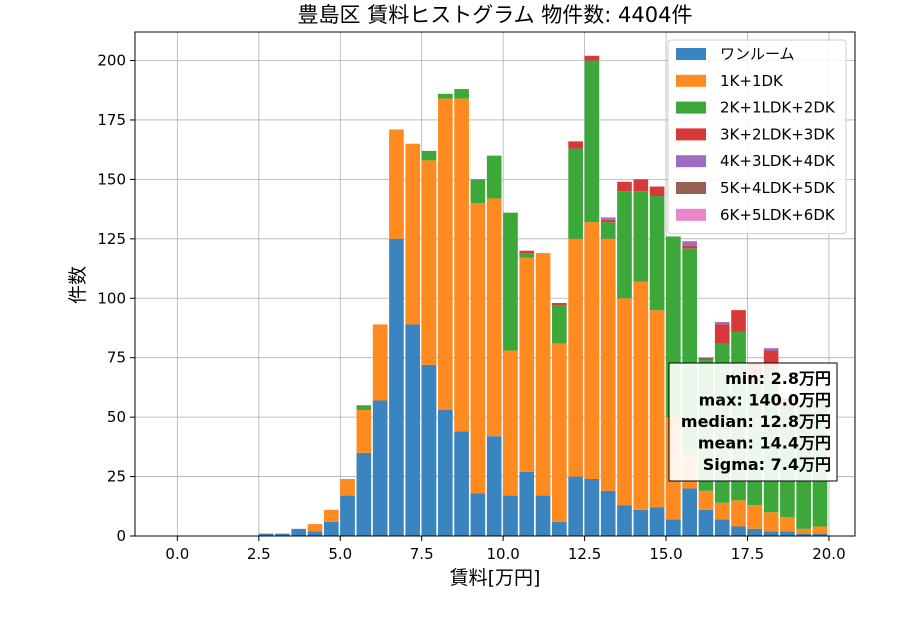 The image size is (900, 634). Describe the element at coordinates (752, 81) in the screenshot. I see `legend-entry: 1K+1DK` at that location.